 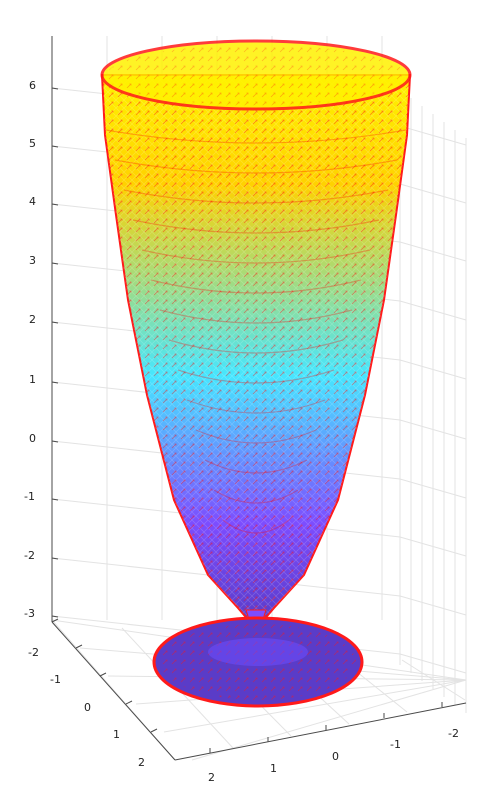 I want to click on y-tick-labels: -2 -1 0 1 2, so click(x=86, y=707).